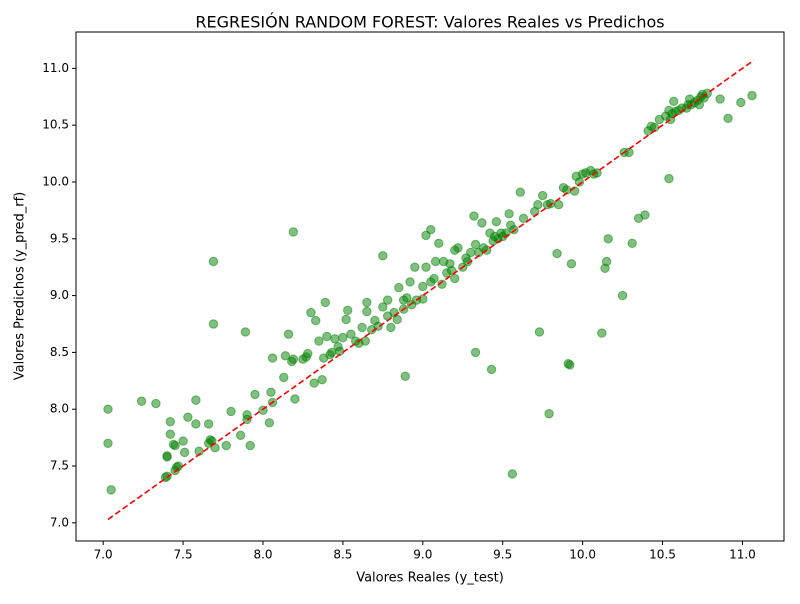 The height and width of the screenshot is (604, 800). Describe the element at coordinates (582, 555) in the screenshot. I see `x-tick-label: 10.0` at that location.